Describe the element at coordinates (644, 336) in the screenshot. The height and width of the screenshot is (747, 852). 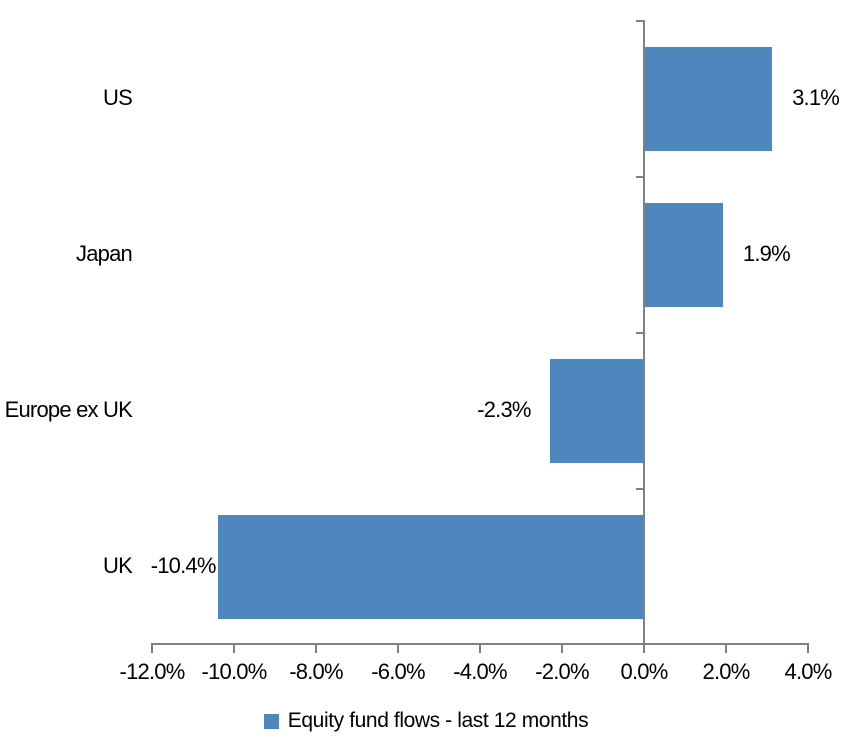
I see `y-axis-line` at that location.